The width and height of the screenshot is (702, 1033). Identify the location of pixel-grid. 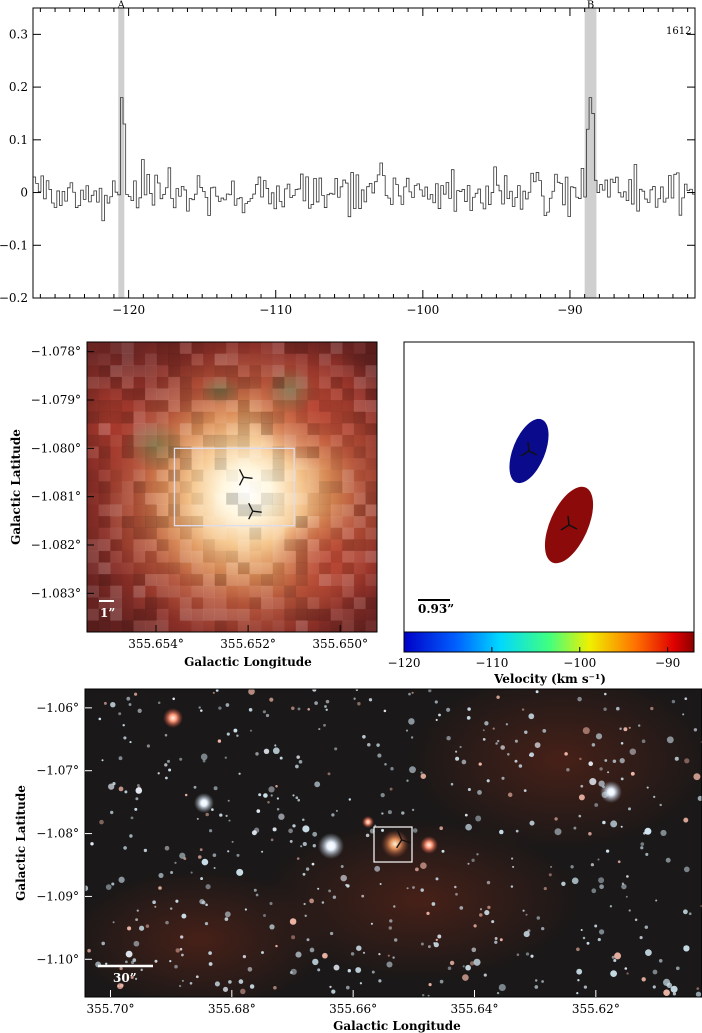
(232, 487).